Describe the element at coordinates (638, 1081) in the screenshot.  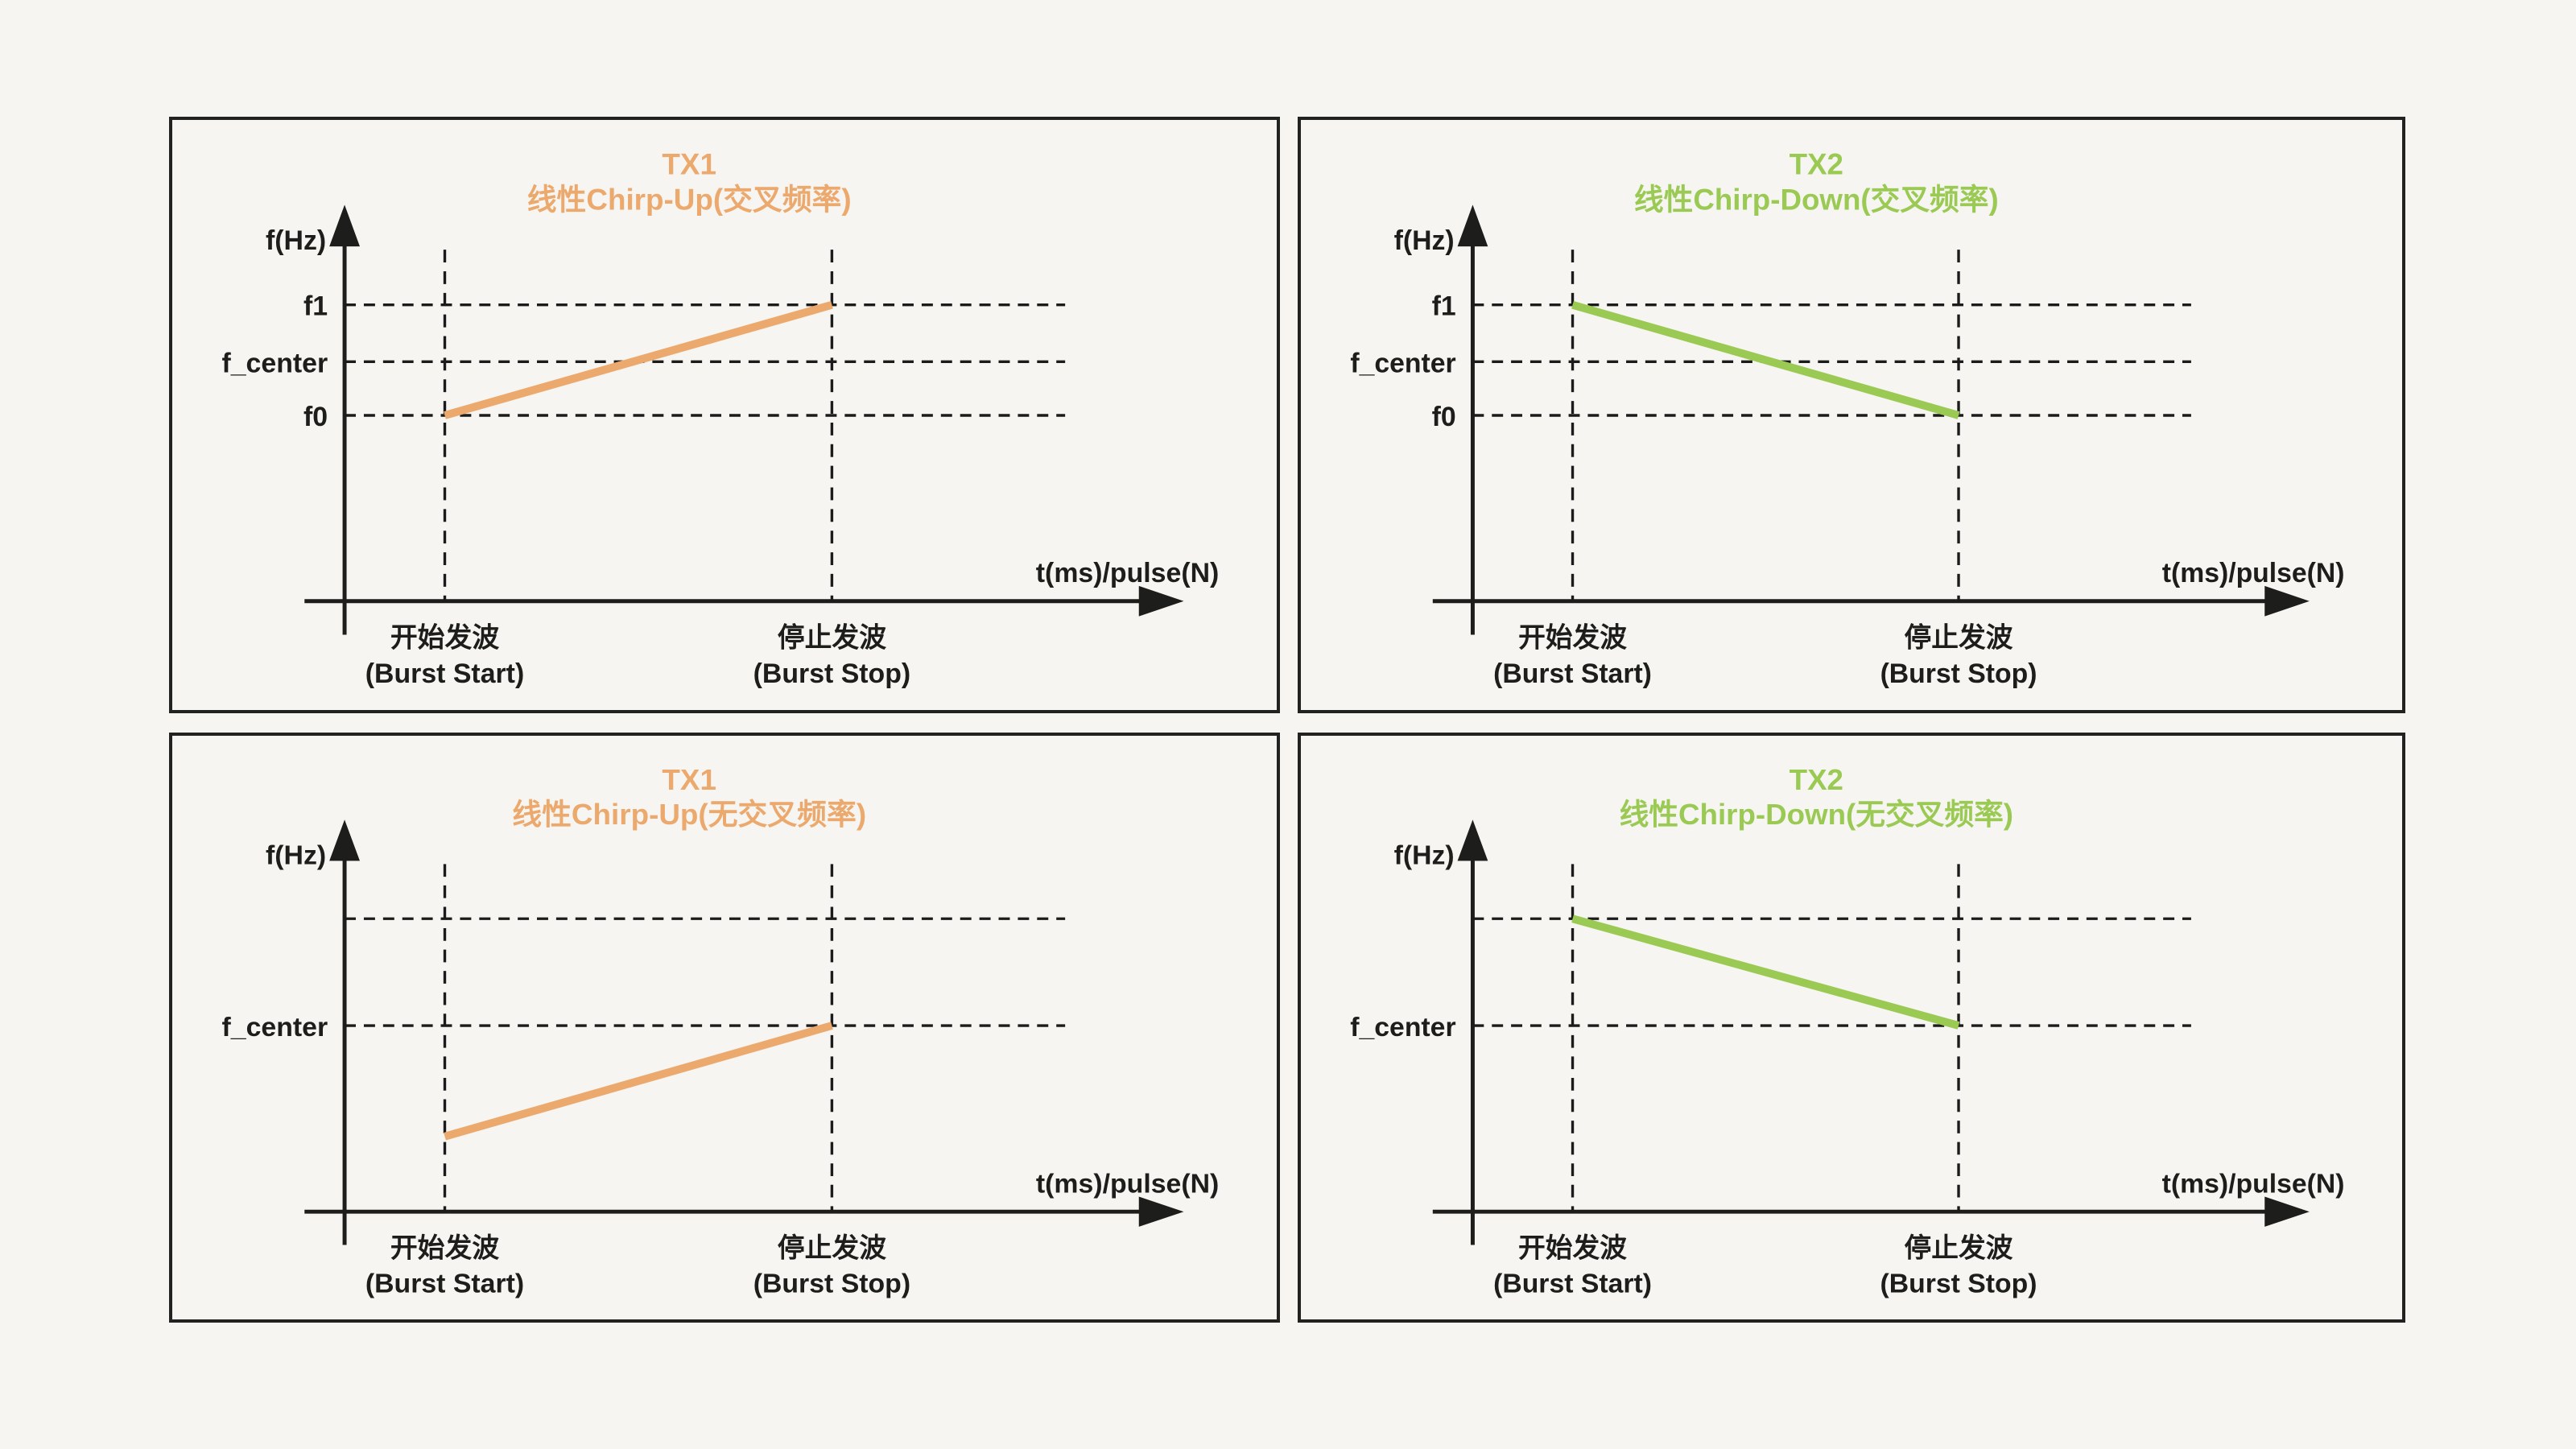
I see `chirp-line-tx1-uncrossed` at that location.